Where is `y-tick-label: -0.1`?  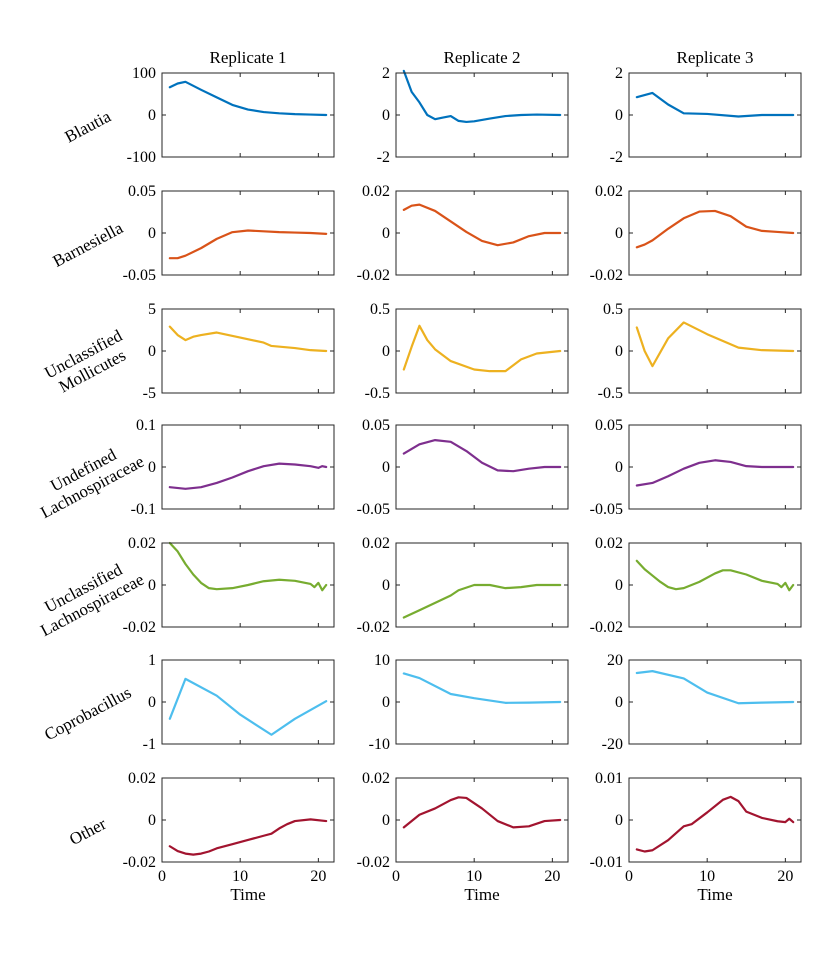 y-tick-label: -0.1 is located at coordinates (143, 509).